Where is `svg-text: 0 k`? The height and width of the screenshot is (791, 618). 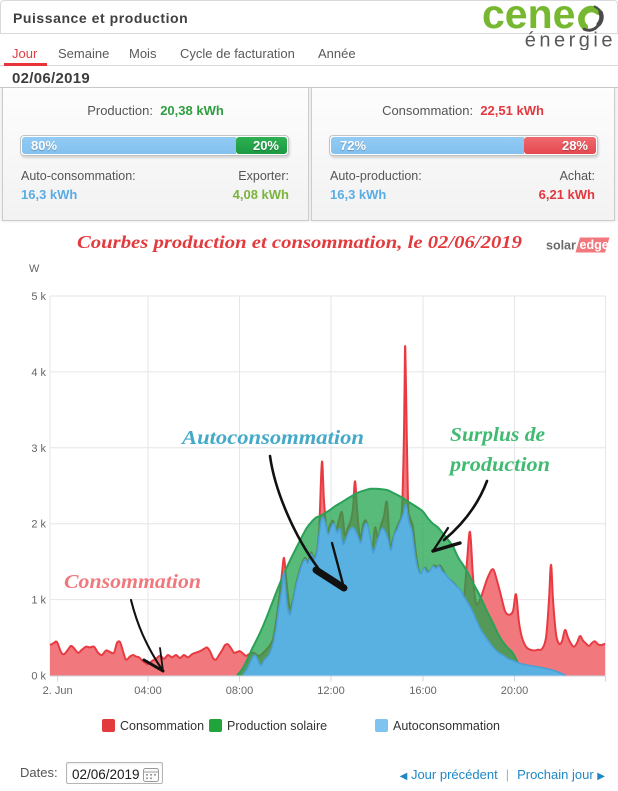 svg-text: 0 k is located at coordinates (38, 677).